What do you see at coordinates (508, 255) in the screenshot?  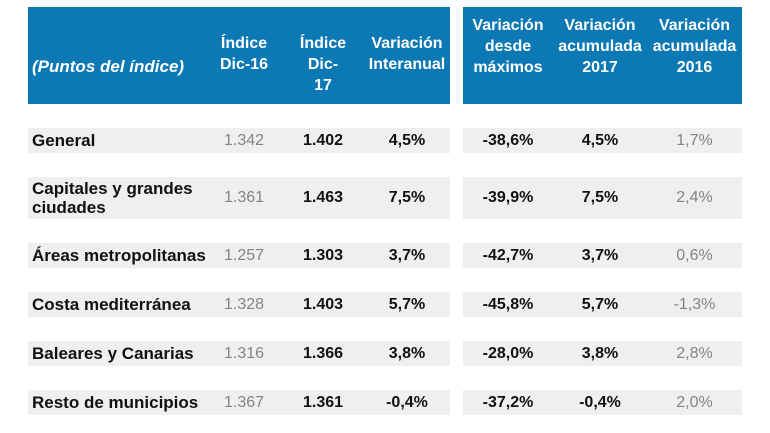 I see `cell-variacion-desde-maximos: -42,7%` at bounding box center [508, 255].